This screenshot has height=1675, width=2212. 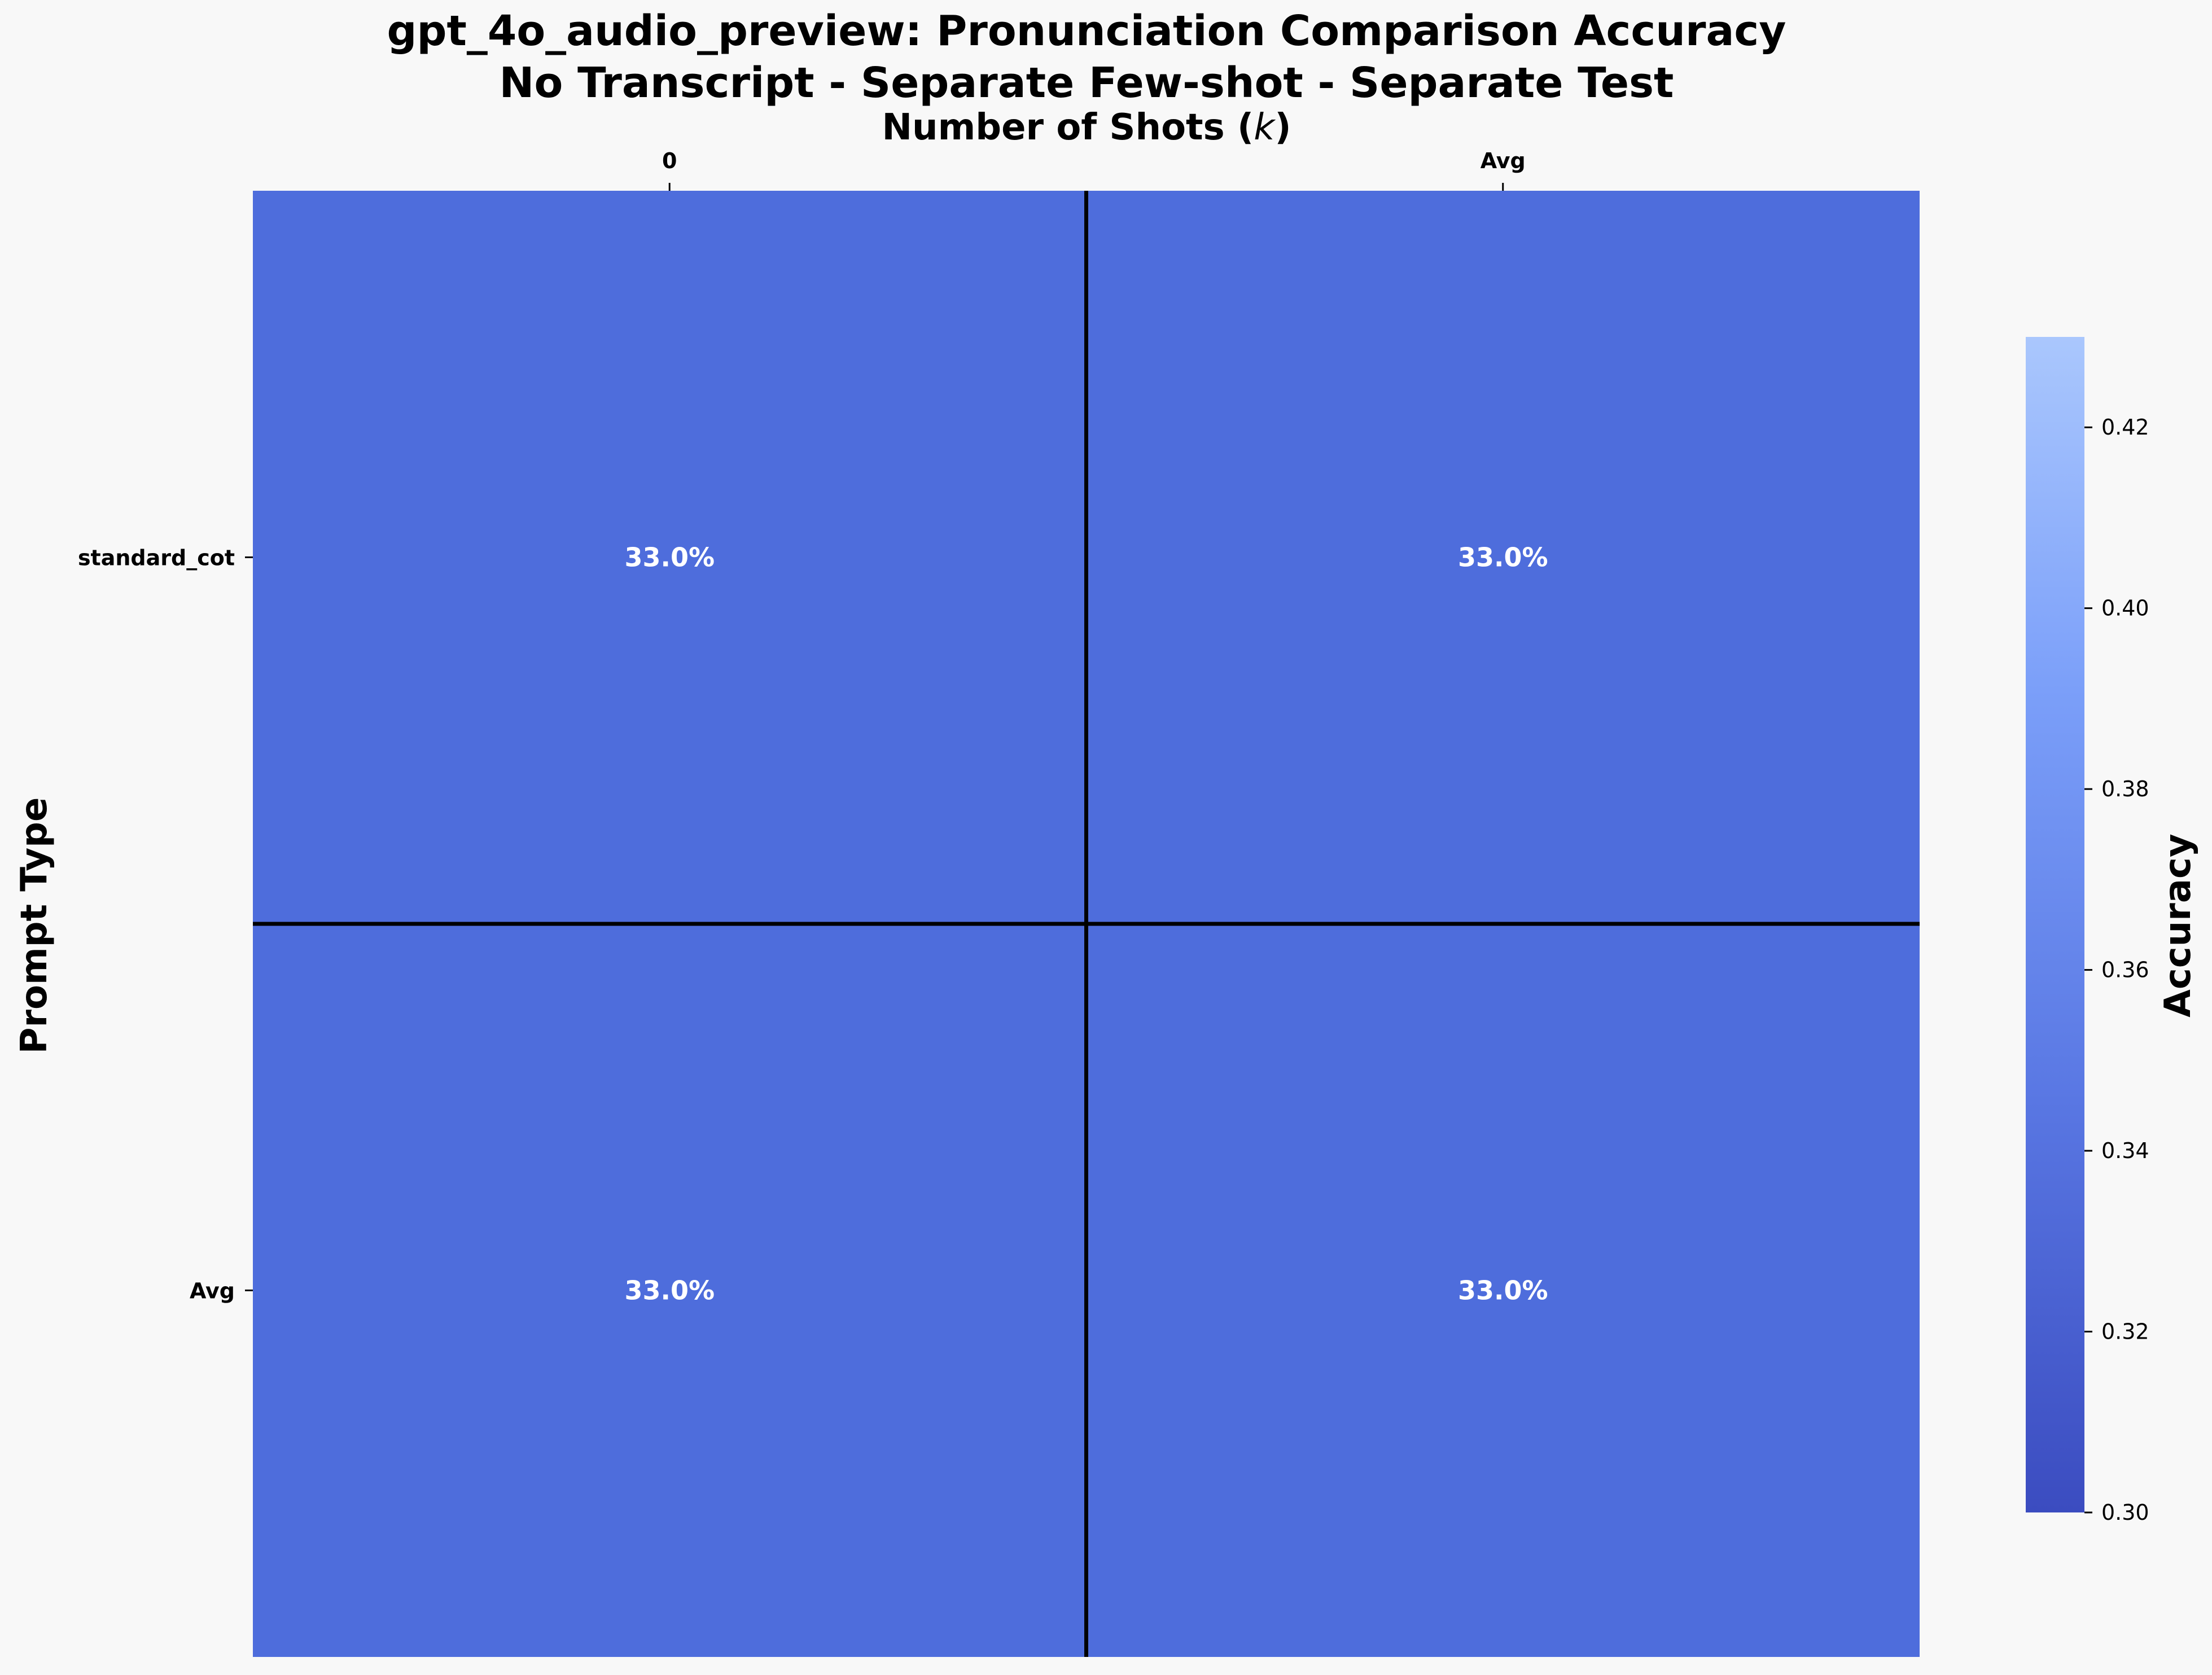 What do you see at coordinates (1282, 127) in the screenshot?
I see `x-axis-label-suffix: )` at bounding box center [1282, 127].